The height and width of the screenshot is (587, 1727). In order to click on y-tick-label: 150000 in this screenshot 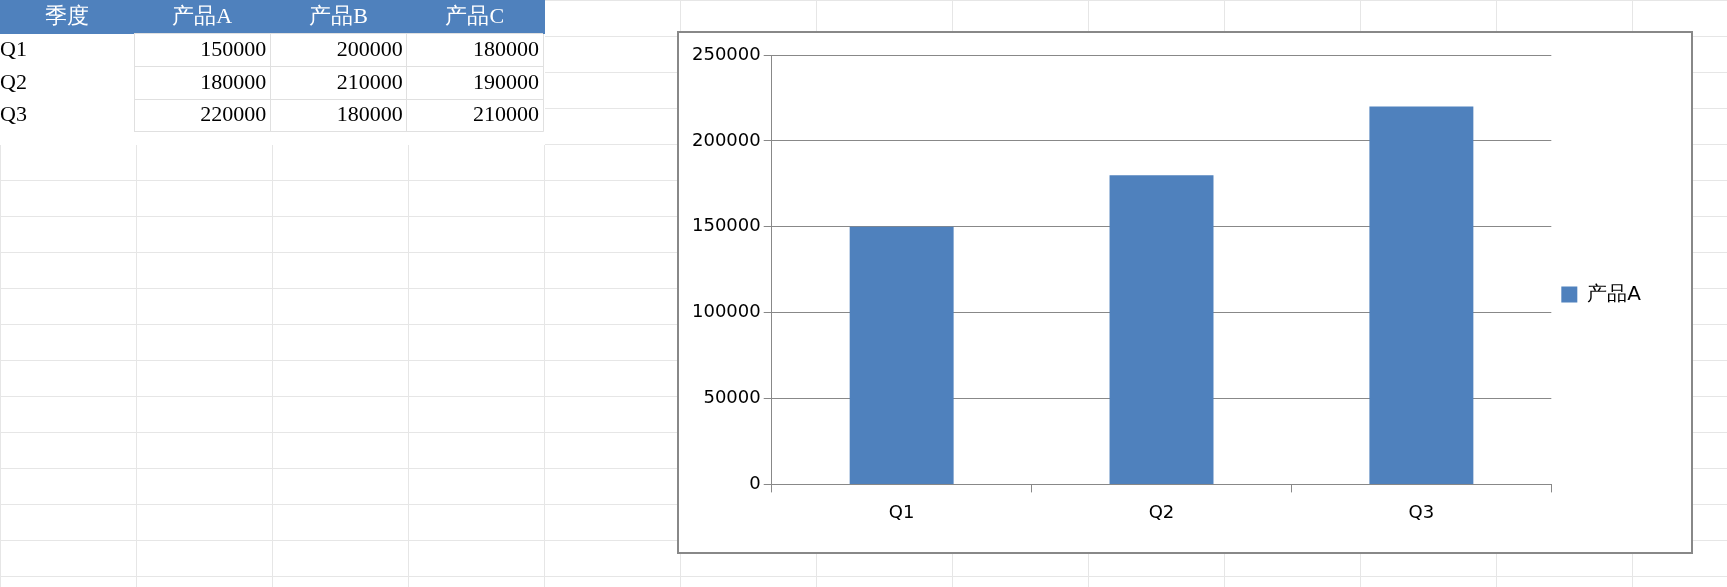, I will do `click(726, 225)`.